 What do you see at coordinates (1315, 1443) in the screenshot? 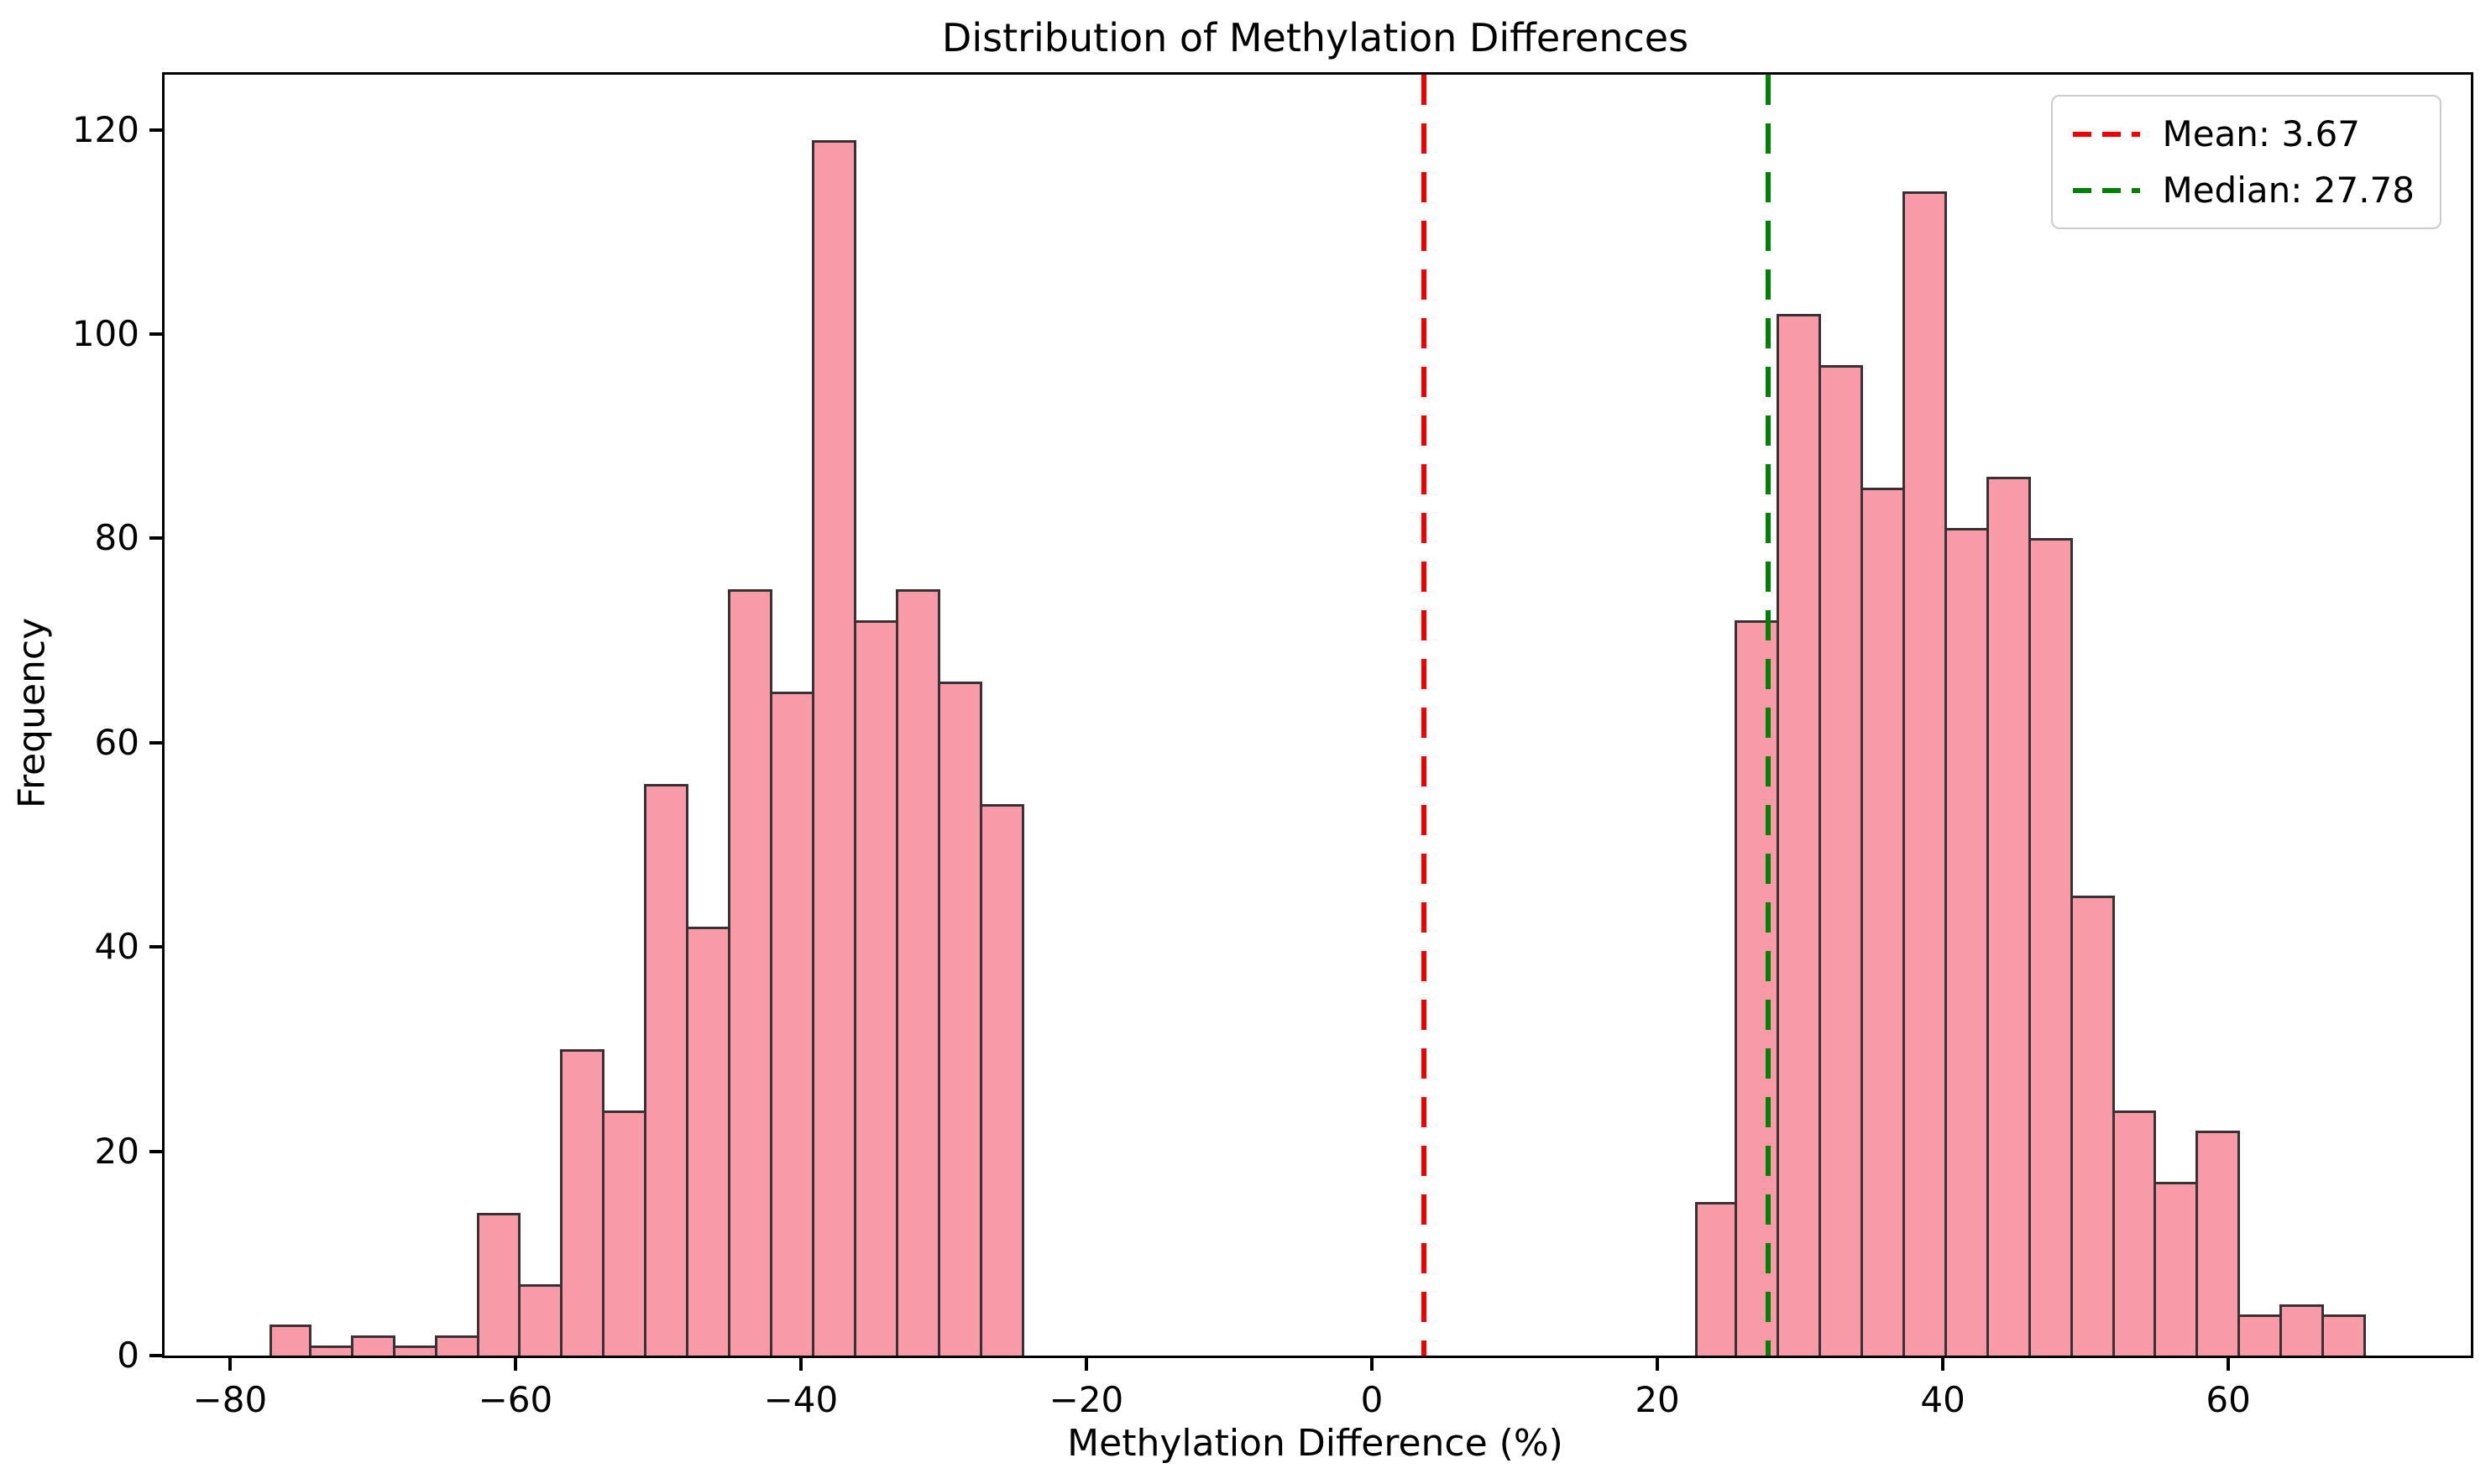
I see `x-axis-label: Methylation Difference (%)` at bounding box center [1315, 1443].